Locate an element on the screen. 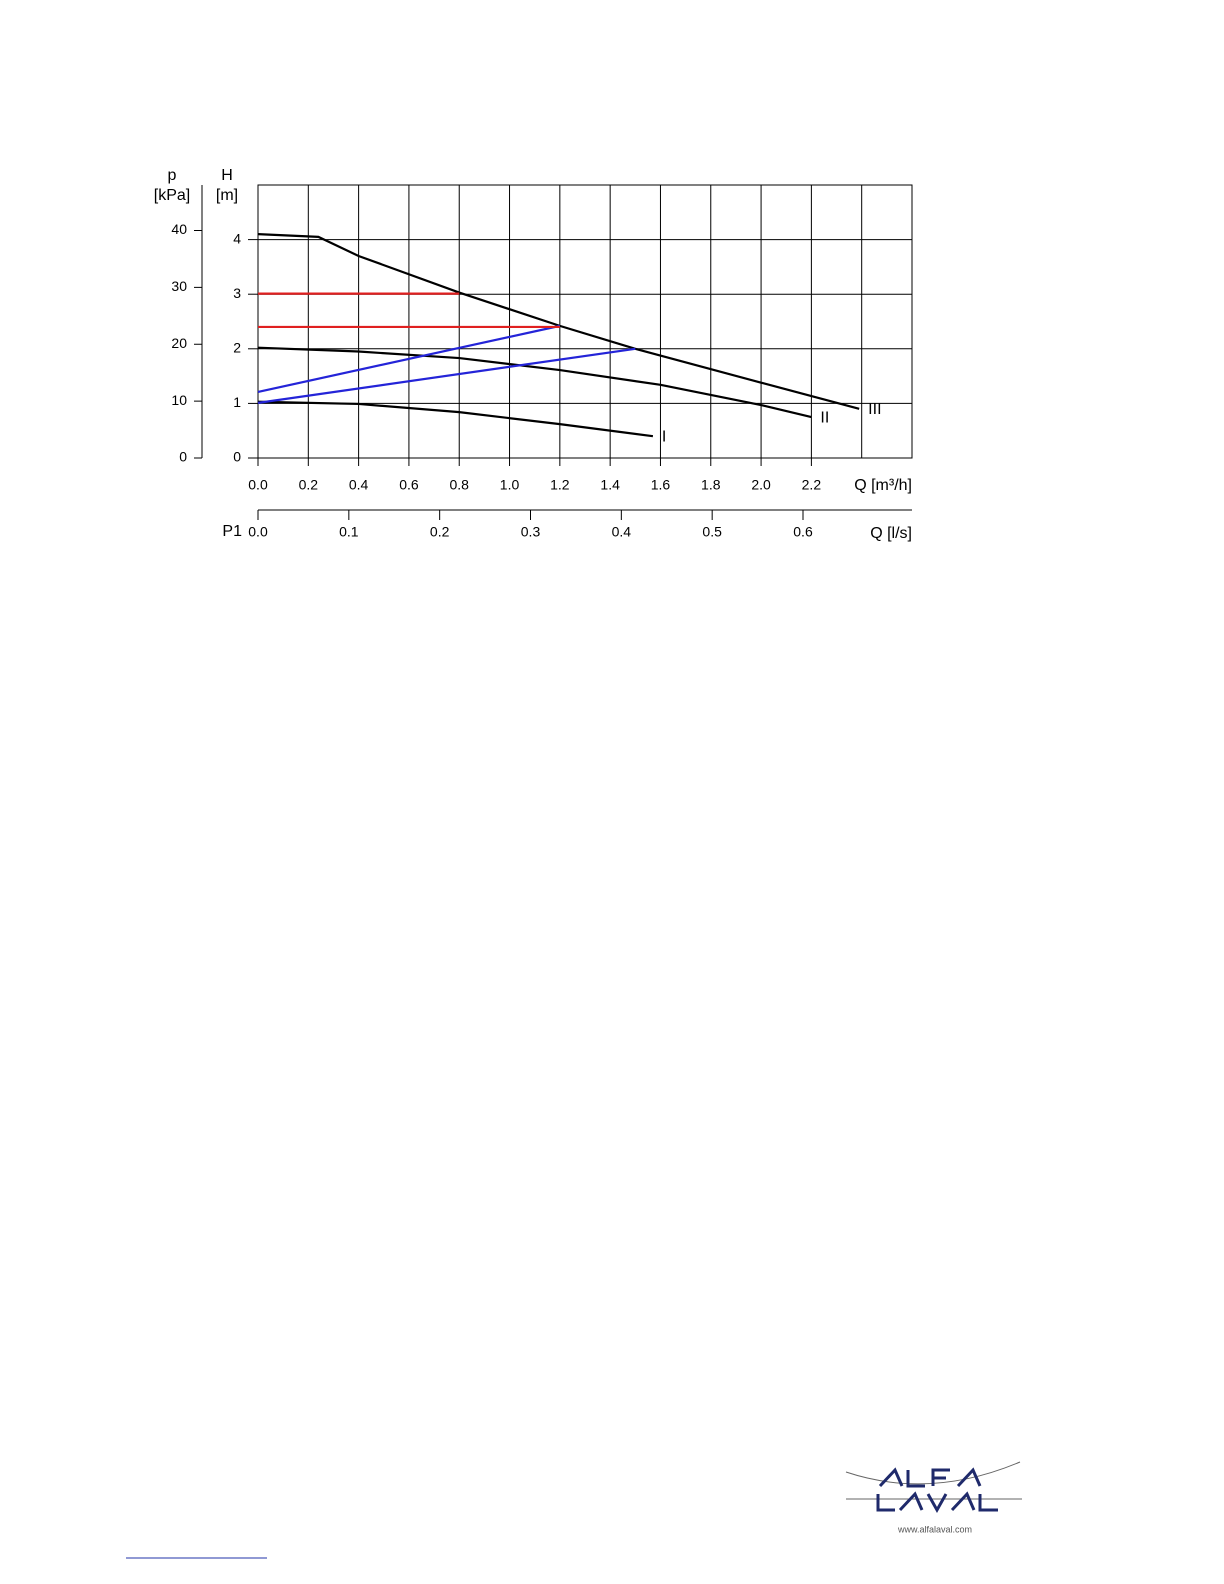  x-tick-label: 1.2 is located at coordinates (560, 485).